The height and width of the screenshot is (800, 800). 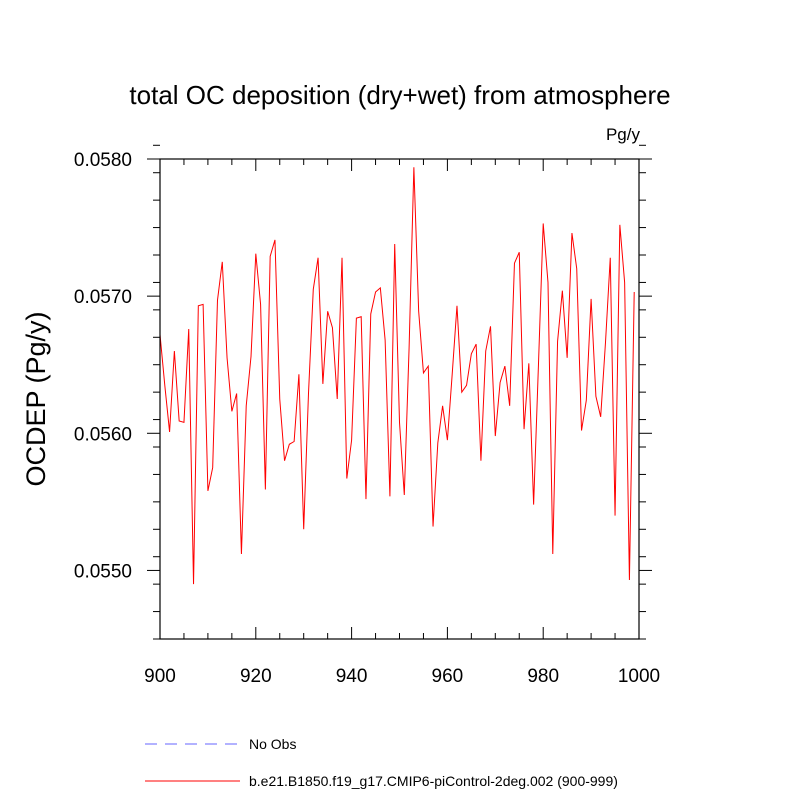 I want to click on x-tick-label: 960, so click(x=448, y=676).